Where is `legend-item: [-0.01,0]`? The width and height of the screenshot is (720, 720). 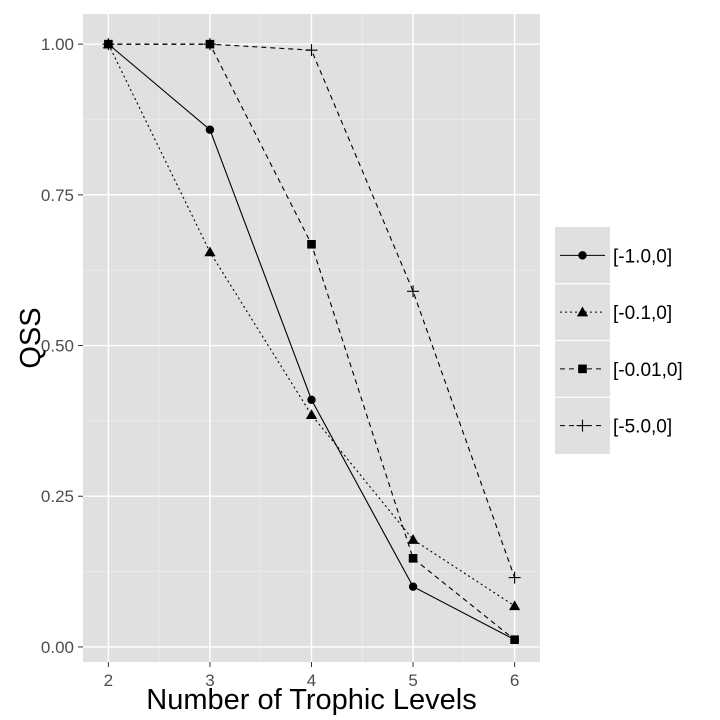
legend-item: [-0.01,0] is located at coordinates (619, 360).